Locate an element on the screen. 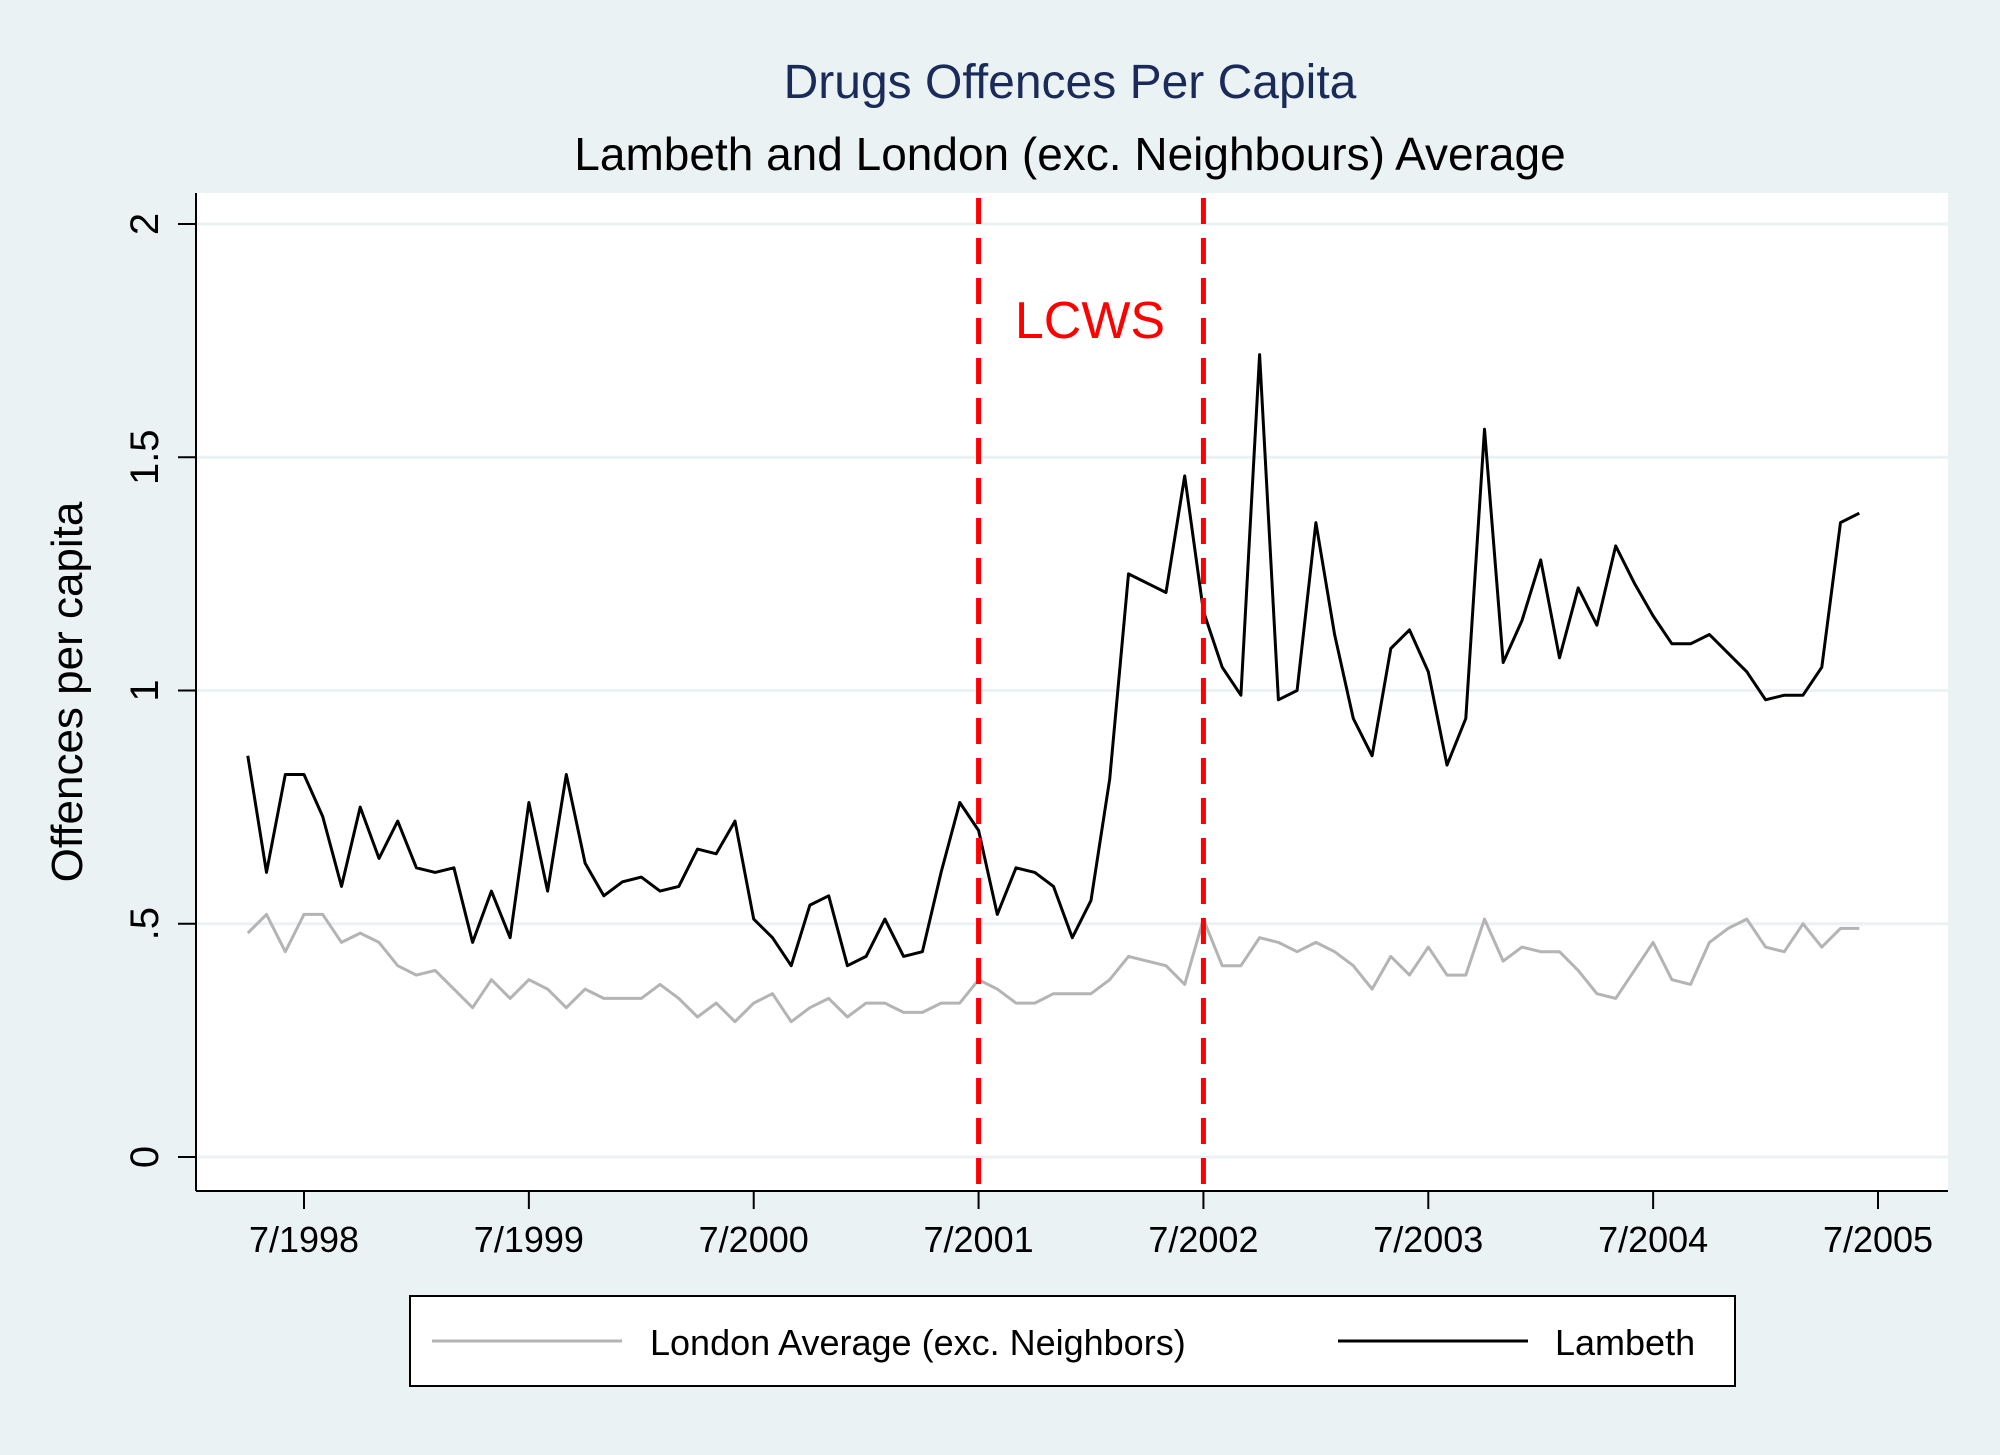 Image resolution: width=2000 pixels, height=1455 pixels. x-tick-label: 7/2003 is located at coordinates (1428, 1239).